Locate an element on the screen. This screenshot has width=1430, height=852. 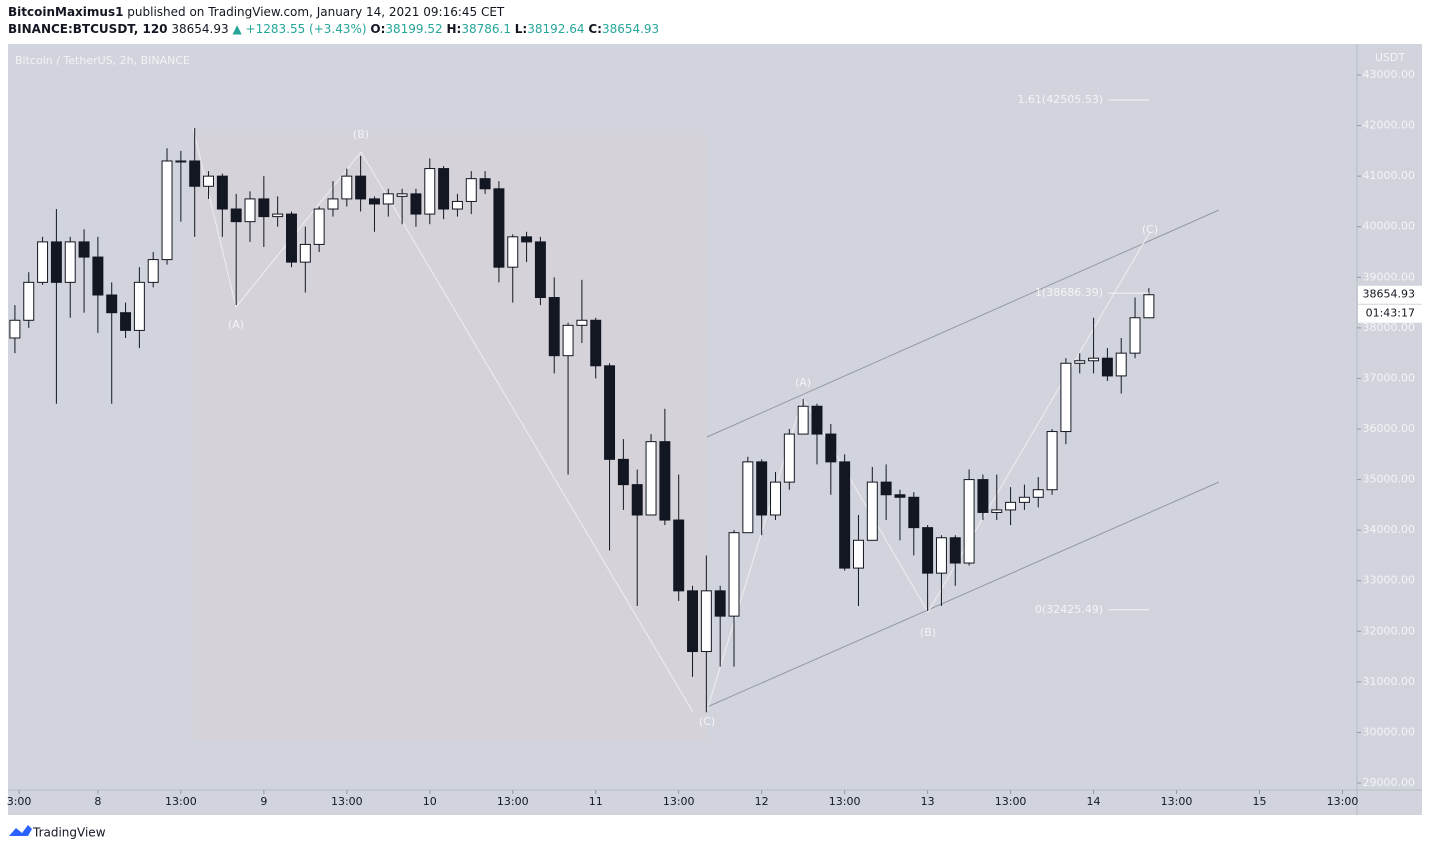
wave-label: (B) is located at coordinates (361, 134).